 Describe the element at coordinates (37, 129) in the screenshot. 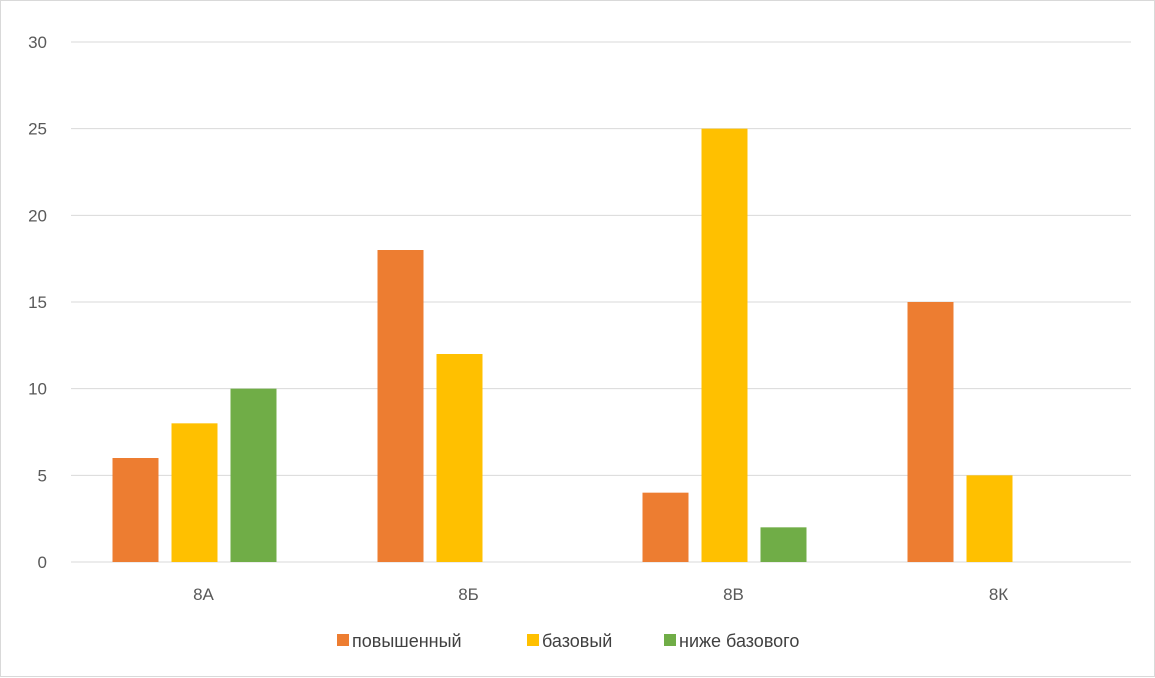

I see `y-tick-label: 25` at that location.